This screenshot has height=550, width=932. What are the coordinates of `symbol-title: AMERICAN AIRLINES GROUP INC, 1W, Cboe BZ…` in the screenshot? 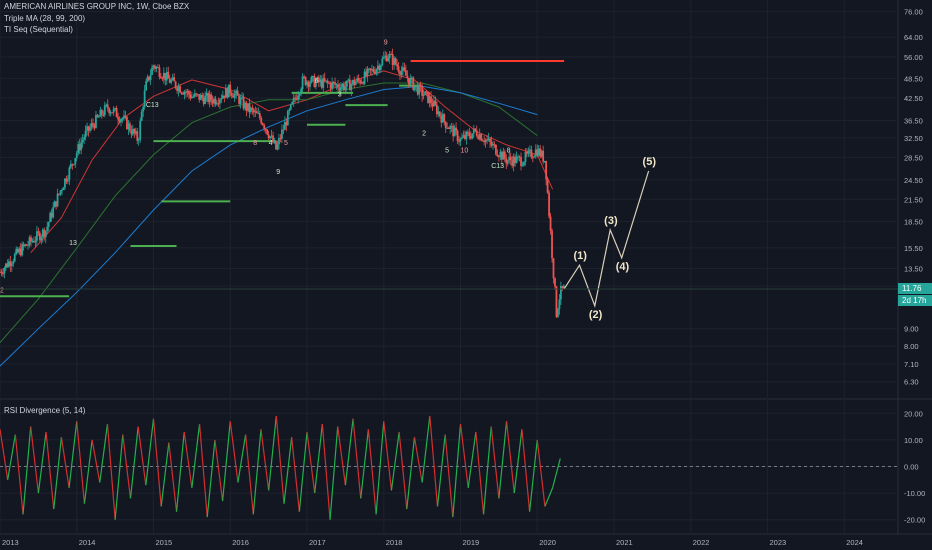 It's located at (97, 6).